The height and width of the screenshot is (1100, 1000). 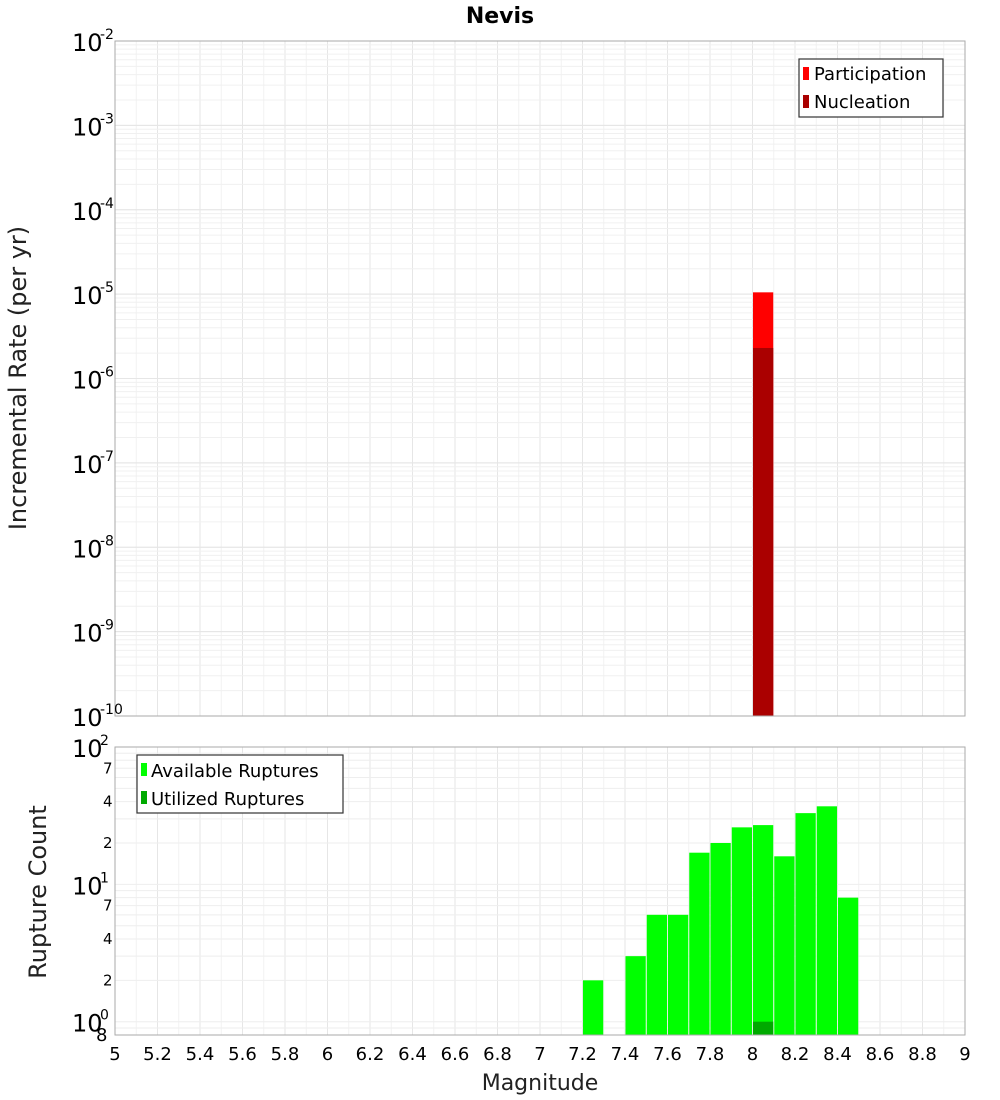 I want to click on top-y-tick-label: 10⁻⁵, so click(x=93, y=295).